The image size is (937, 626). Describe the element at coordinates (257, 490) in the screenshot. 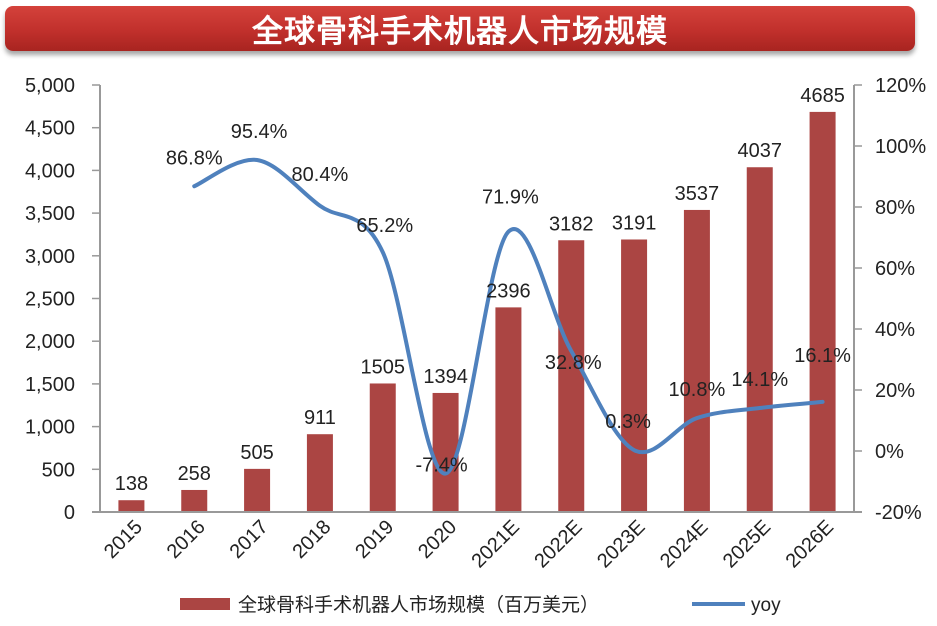

I see `bar-2017` at that location.